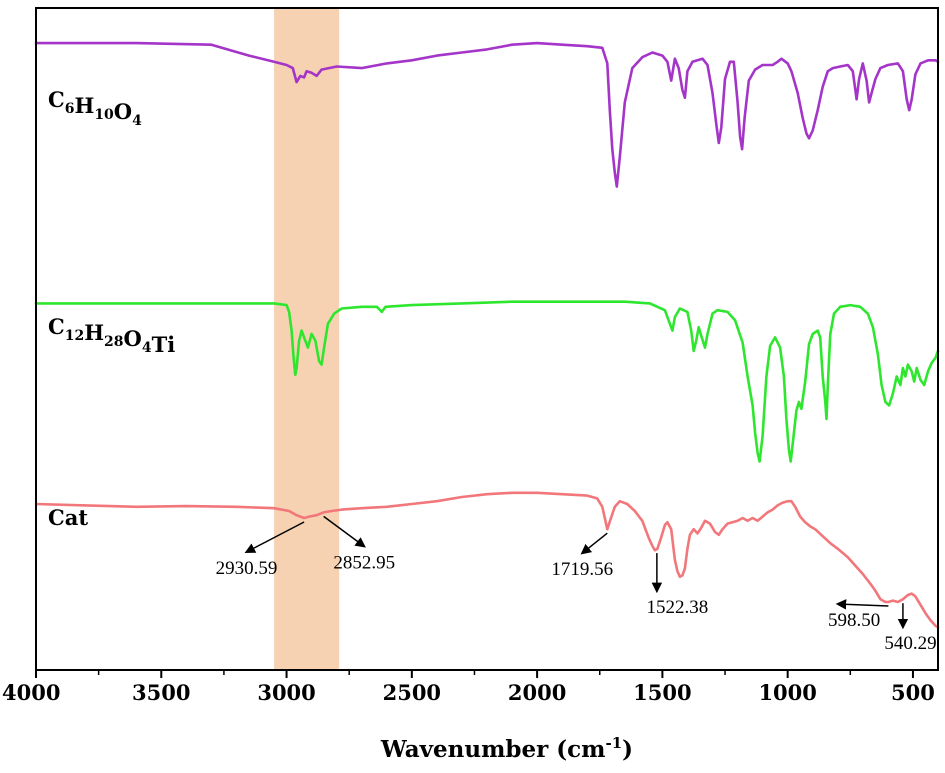 This screenshot has width=945, height=773. Describe the element at coordinates (537, 692) in the screenshot. I see `x-tick-label-2000: 2000` at that location.